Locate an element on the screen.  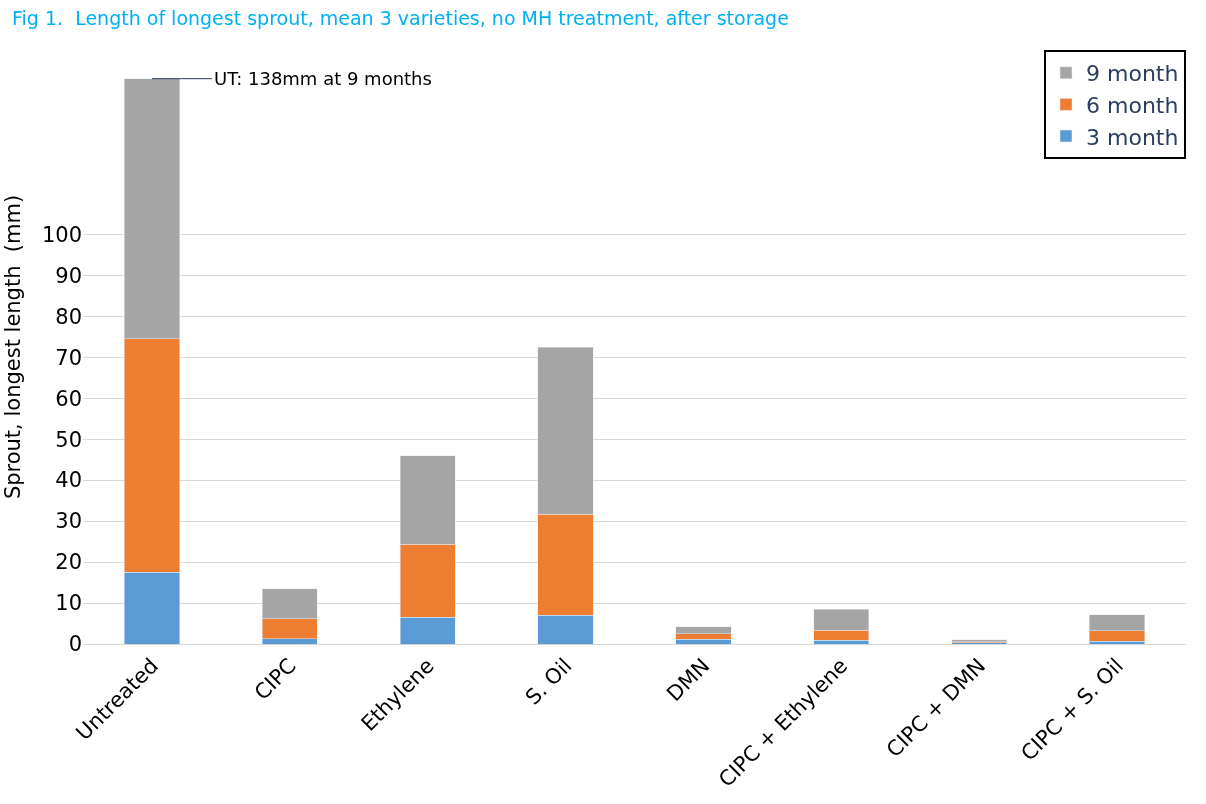
annotation: UT: 138mm at 9 months is located at coordinates (323, 78).